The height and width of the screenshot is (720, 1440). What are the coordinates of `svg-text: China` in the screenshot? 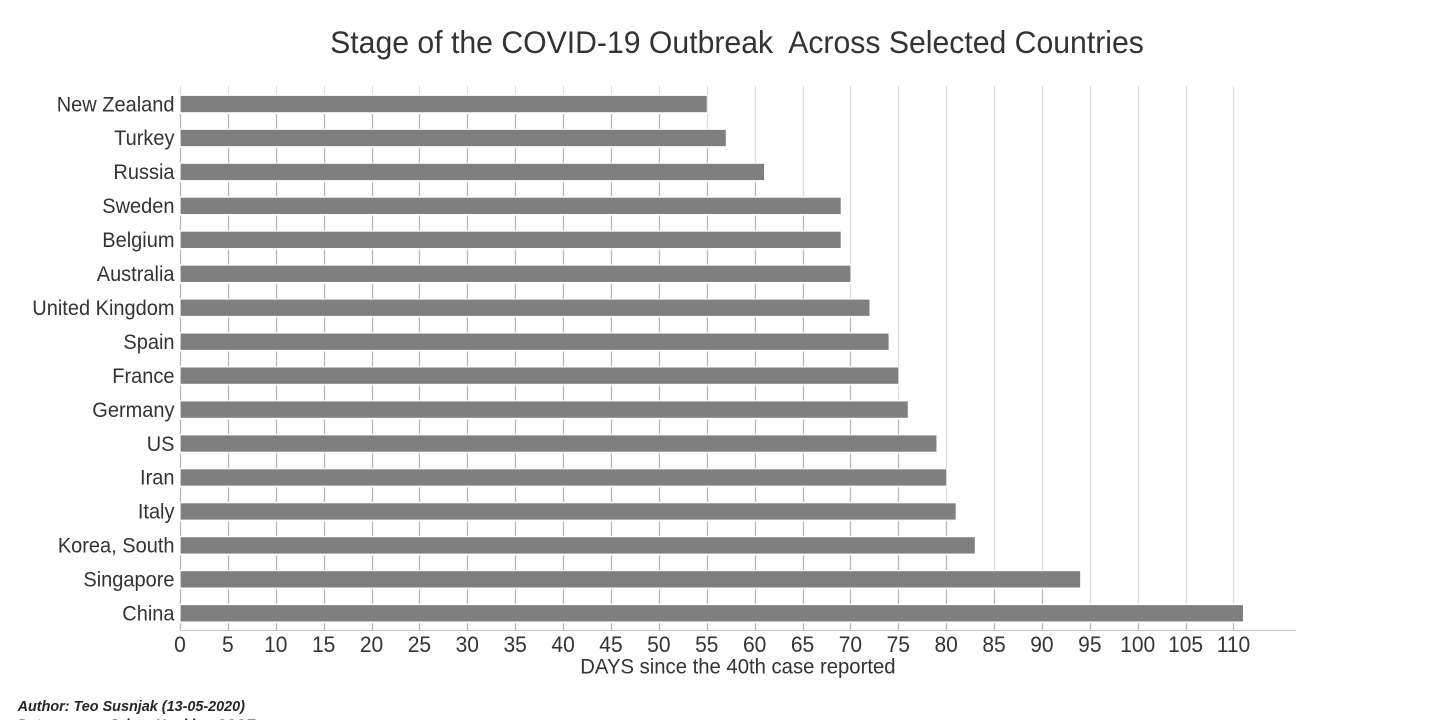 It's located at (148, 614).